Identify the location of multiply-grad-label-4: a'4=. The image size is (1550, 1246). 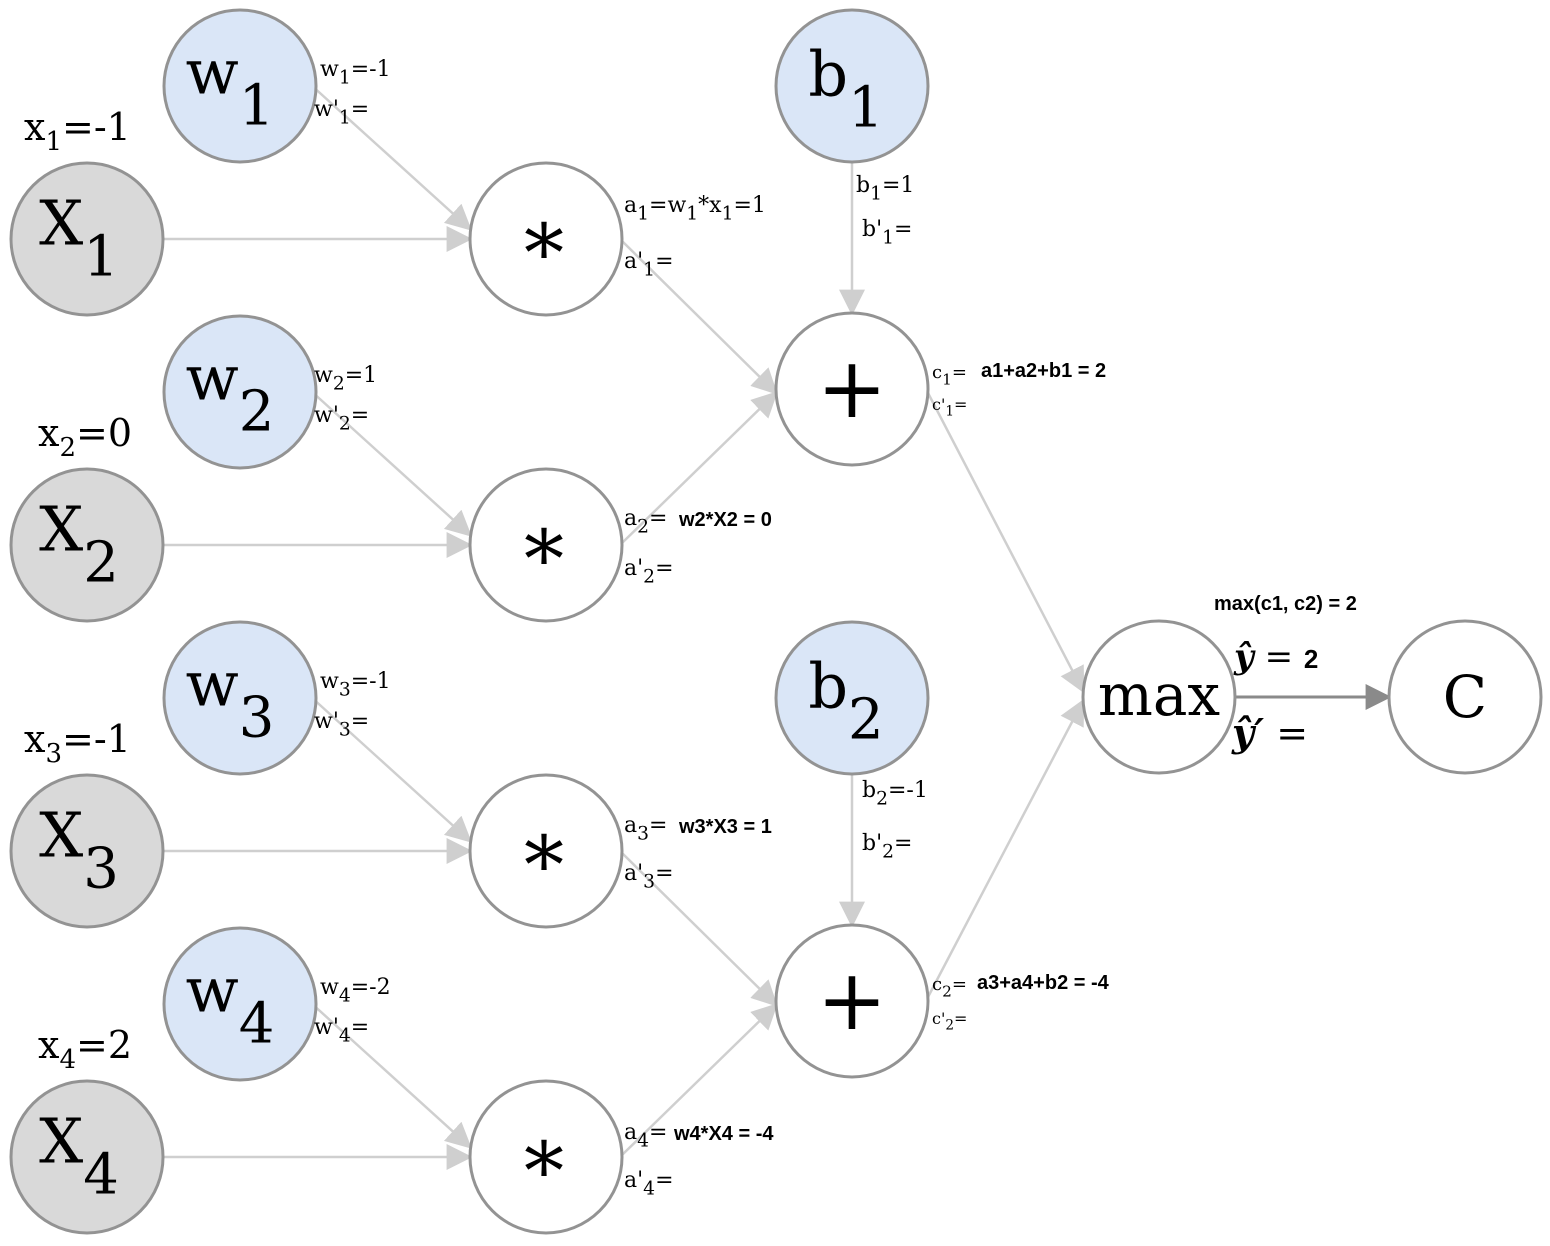
(649, 1184).